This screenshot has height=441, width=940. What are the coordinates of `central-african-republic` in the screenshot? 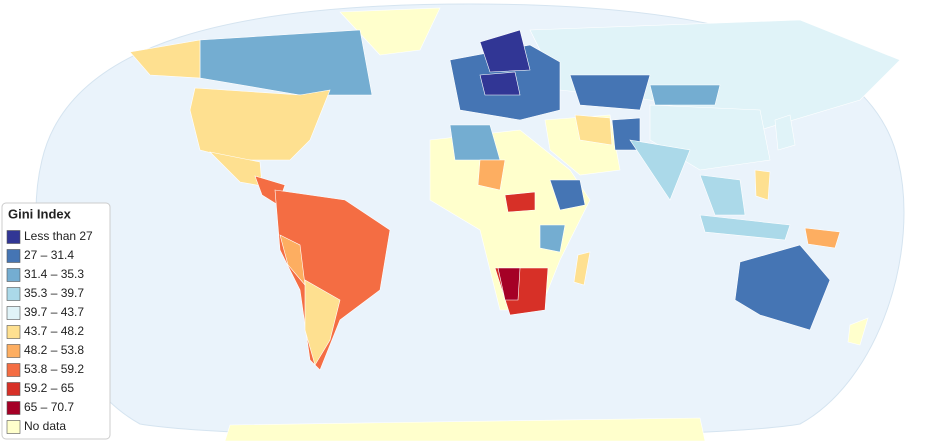 It's located at (520, 202).